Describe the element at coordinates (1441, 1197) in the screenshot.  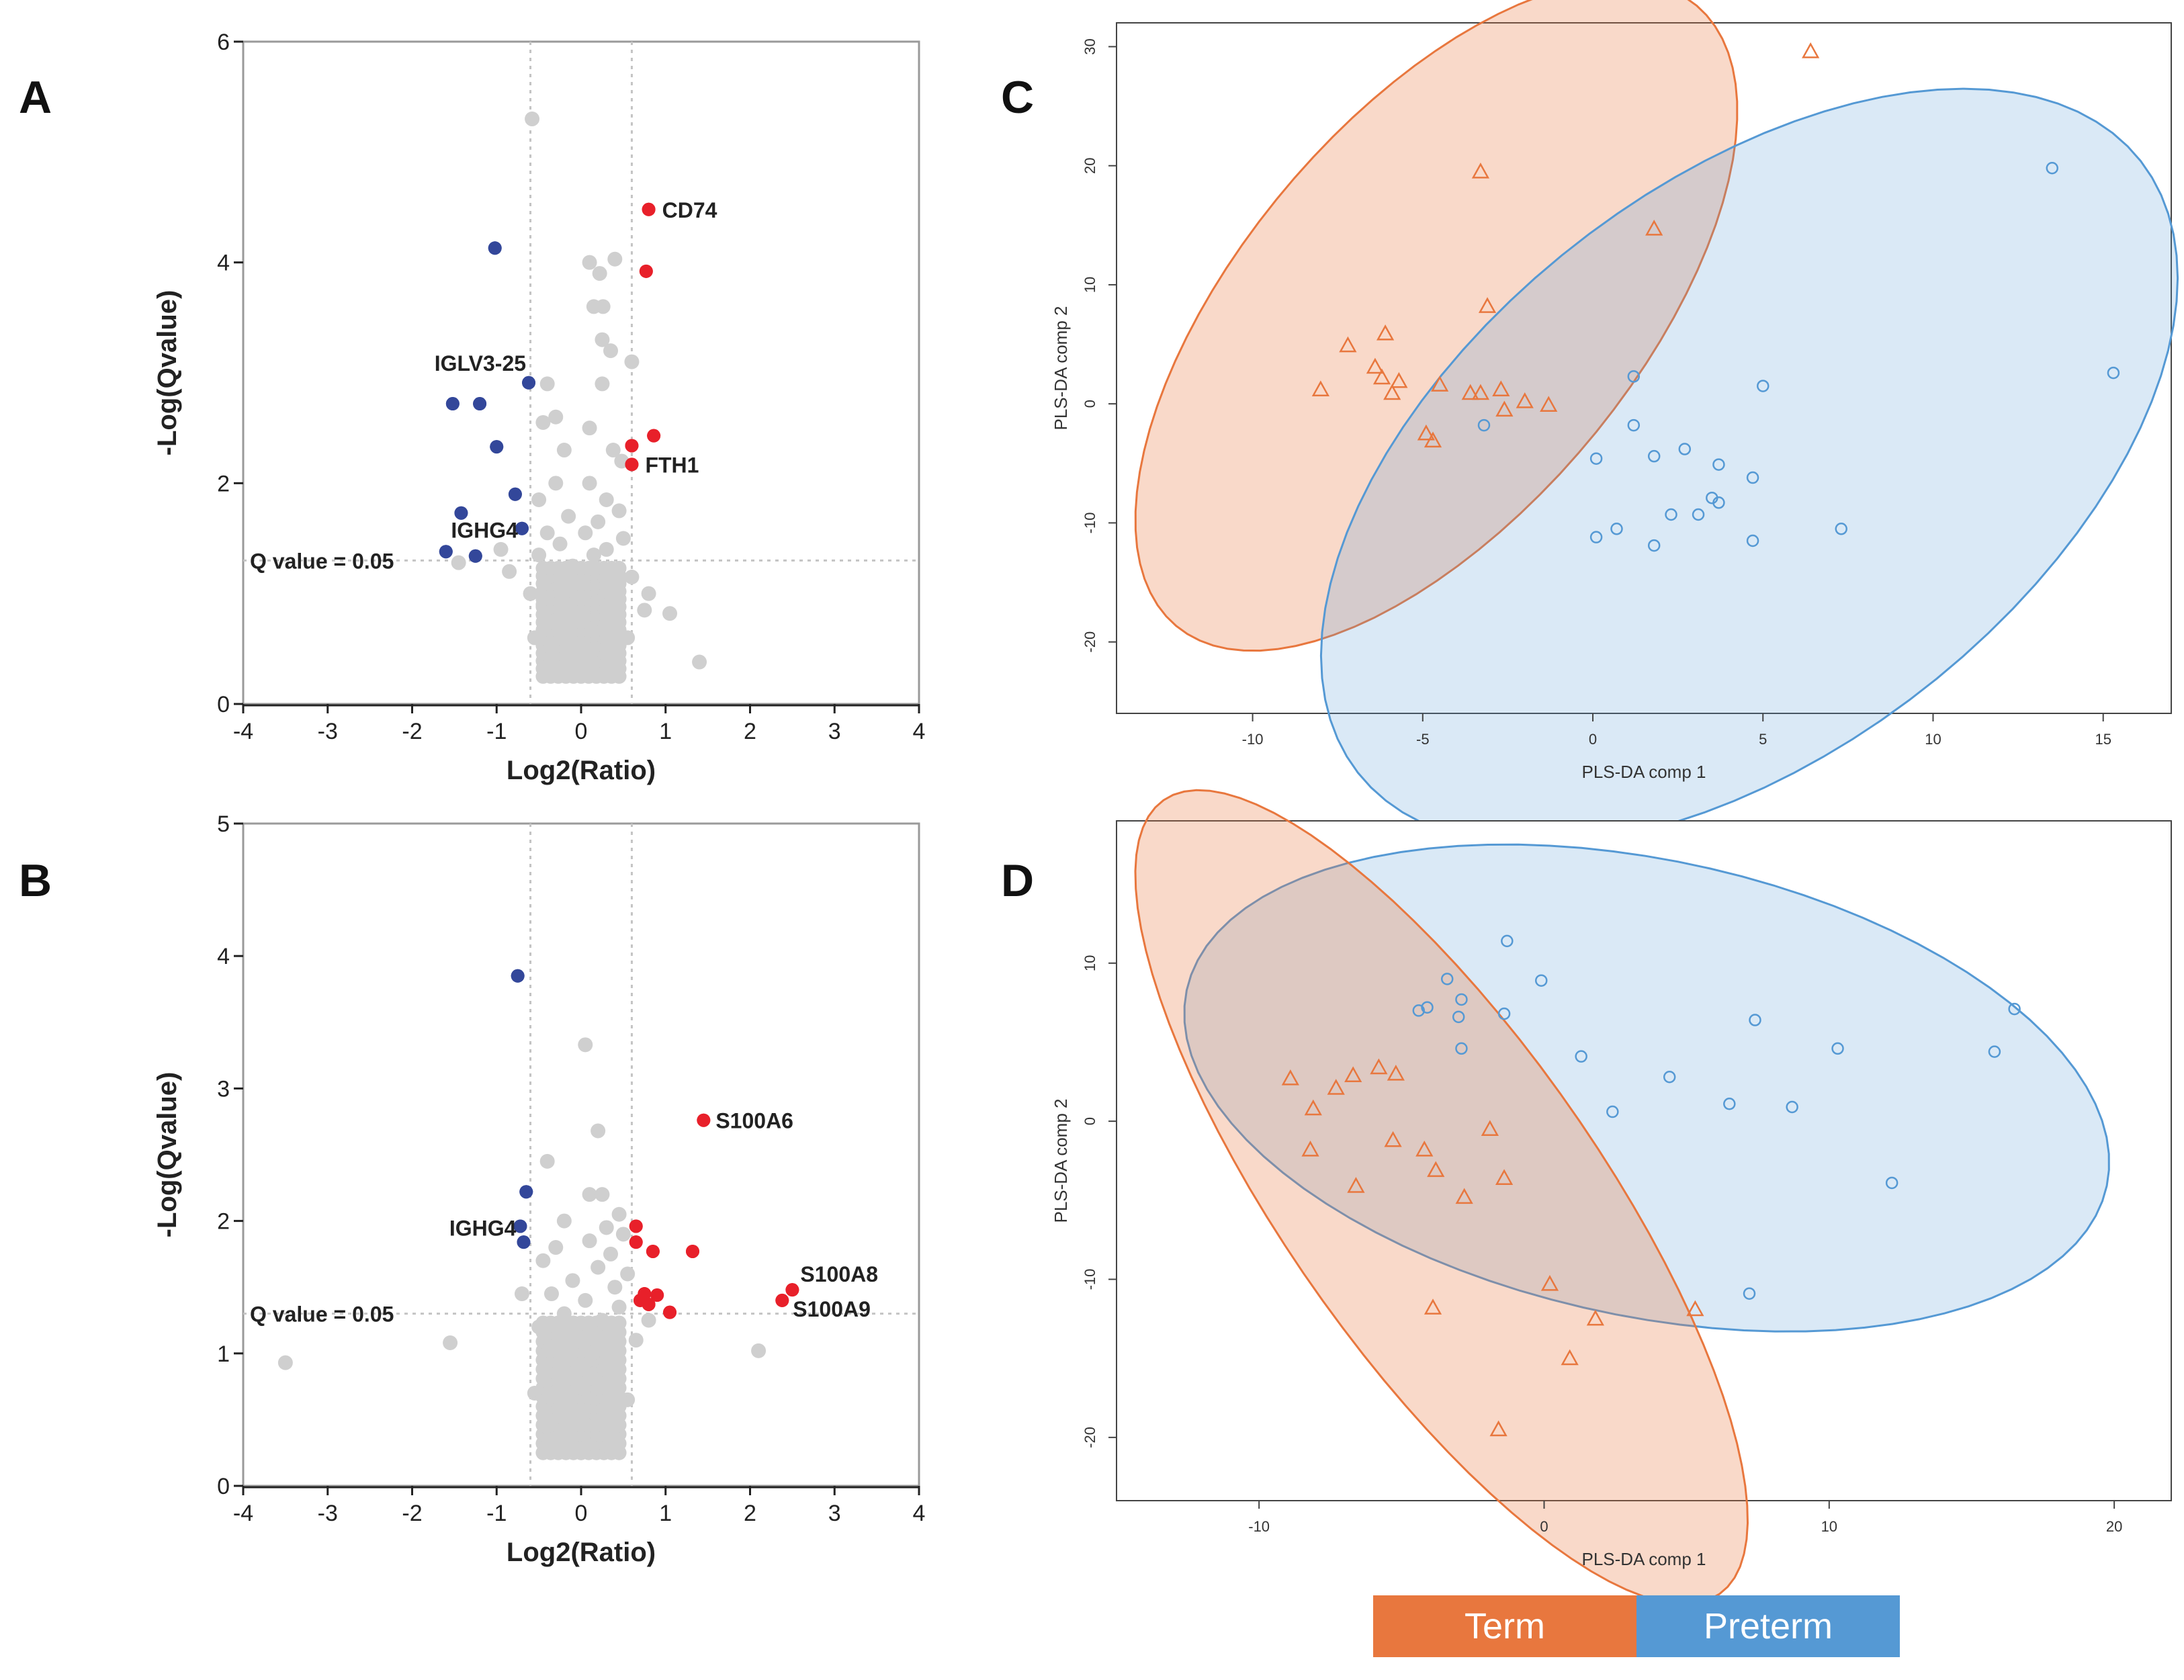
I see `panel-d-ellipse-term` at that location.